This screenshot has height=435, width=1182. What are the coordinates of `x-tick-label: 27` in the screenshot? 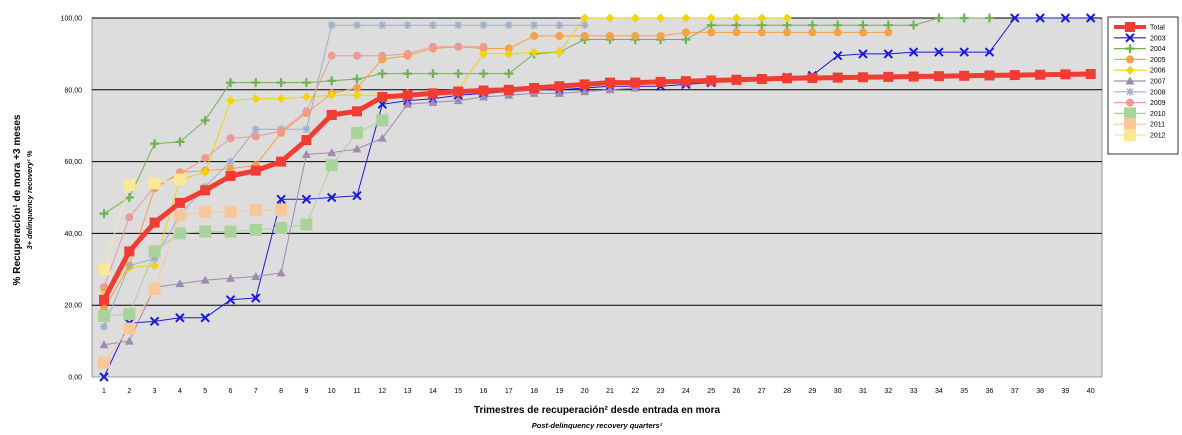 It's located at (762, 391).